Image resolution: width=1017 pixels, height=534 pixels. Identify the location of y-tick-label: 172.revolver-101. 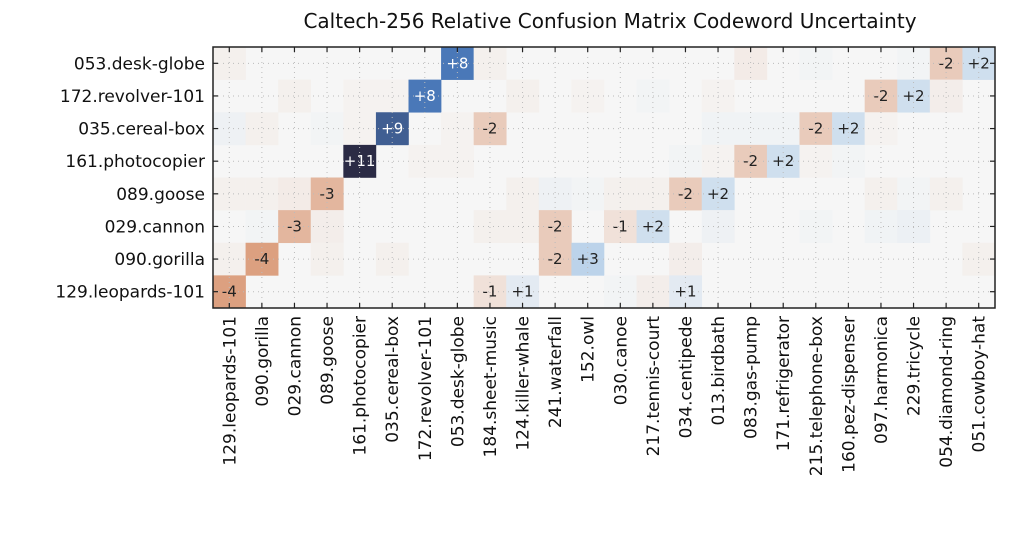
(132, 97).